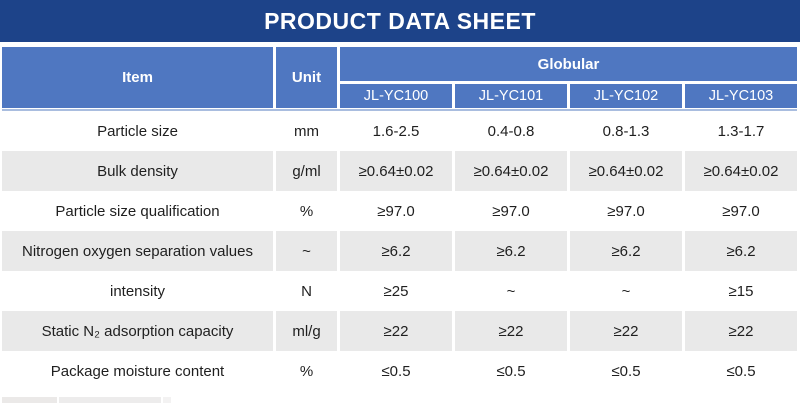  What do you see at coordinates (306, 251) in the screenshot?
I see `row-unit: ~` at bounding box center [306, 251].